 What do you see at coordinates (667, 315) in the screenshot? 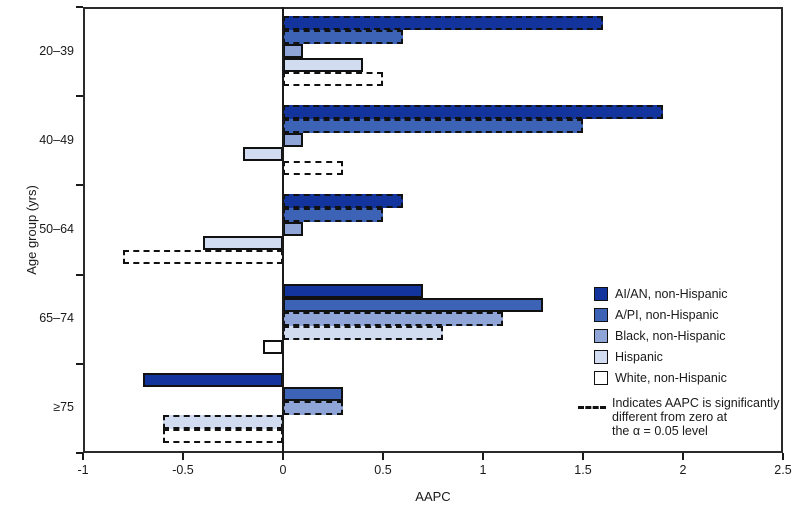
I see `legend-item-label: A/PI, non-Hispanic` at bounding box center [667, 315].